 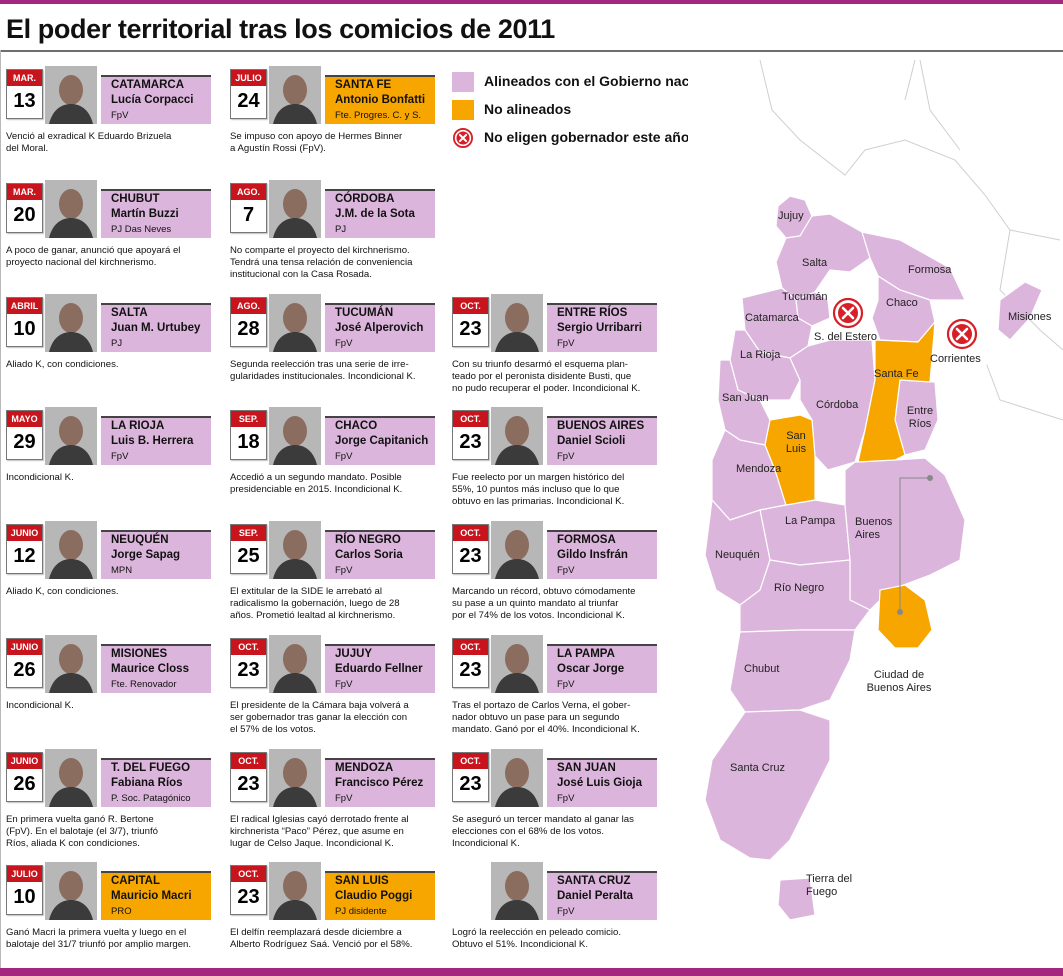 What do you see at coordinates (144, 684) in the screenshot?
I see `party-name: Fte. Renovador` at bounding box center [144, 684].